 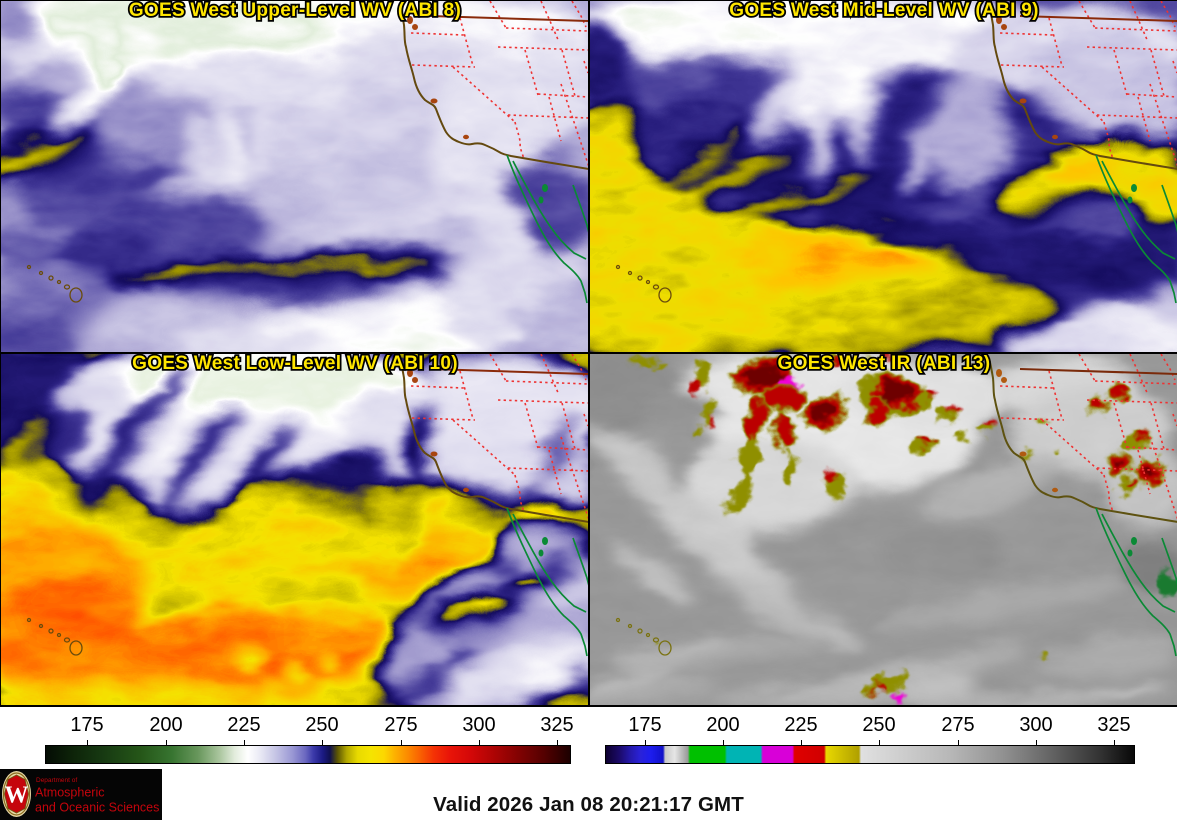 What do you see at coordinates (17, 796) in the screenshot?
I see `svg-text: W` at bounding box center [17, 796].